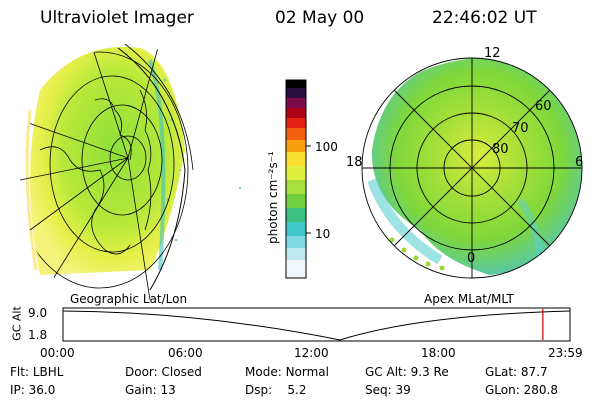 This screenshot has height=400, width=600. I want to click on altitude-plot, so click(316, 324).